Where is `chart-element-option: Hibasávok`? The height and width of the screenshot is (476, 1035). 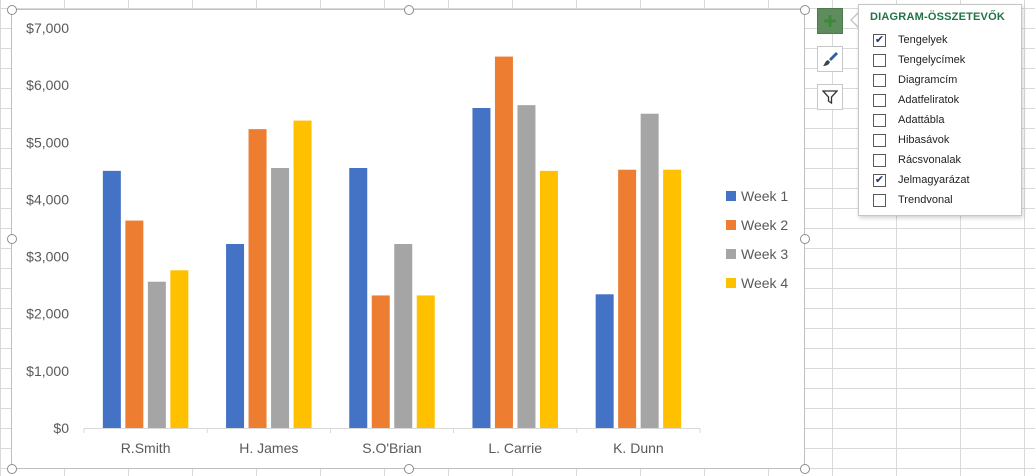
chart-element-option: Hibasávok is located at coordinates (946, 140).